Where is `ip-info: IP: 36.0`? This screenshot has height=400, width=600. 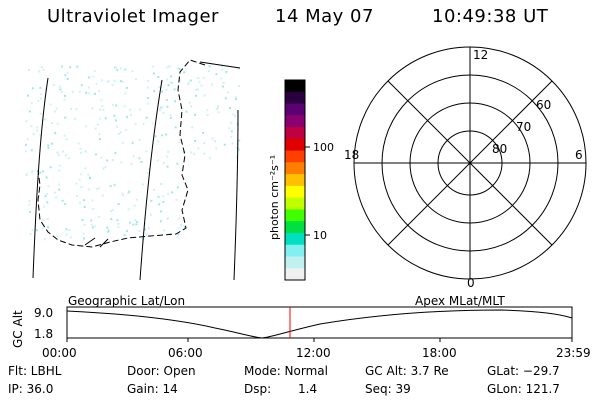 ip-info: IP: 36.0 is located at coordinates (31, 389).